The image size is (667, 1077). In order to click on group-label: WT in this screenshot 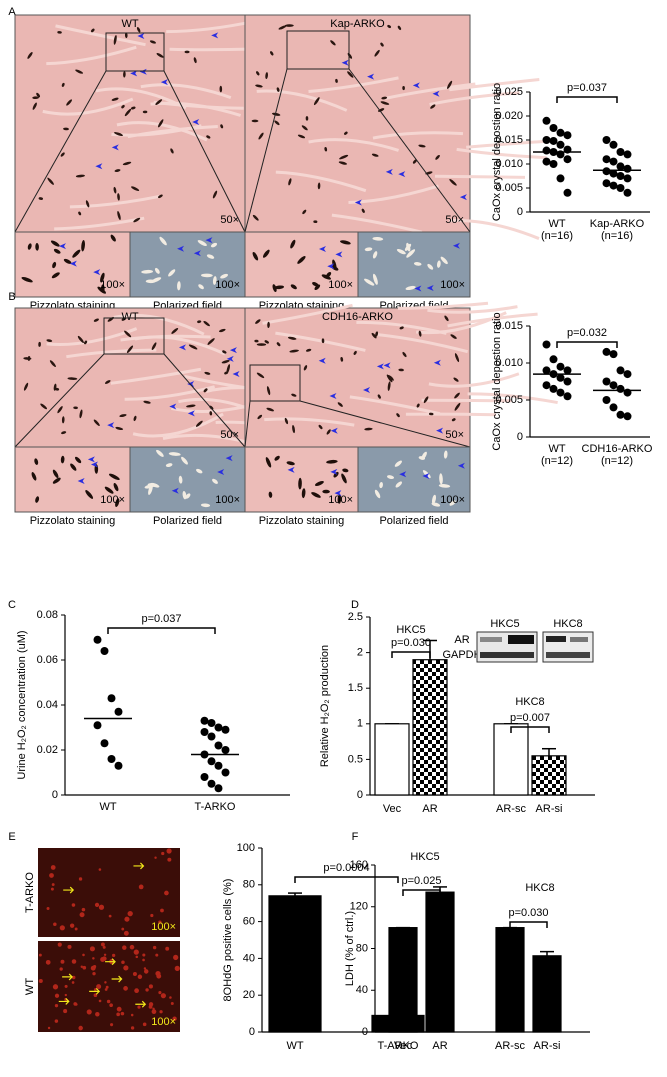, I will do `click(129, 24)`.